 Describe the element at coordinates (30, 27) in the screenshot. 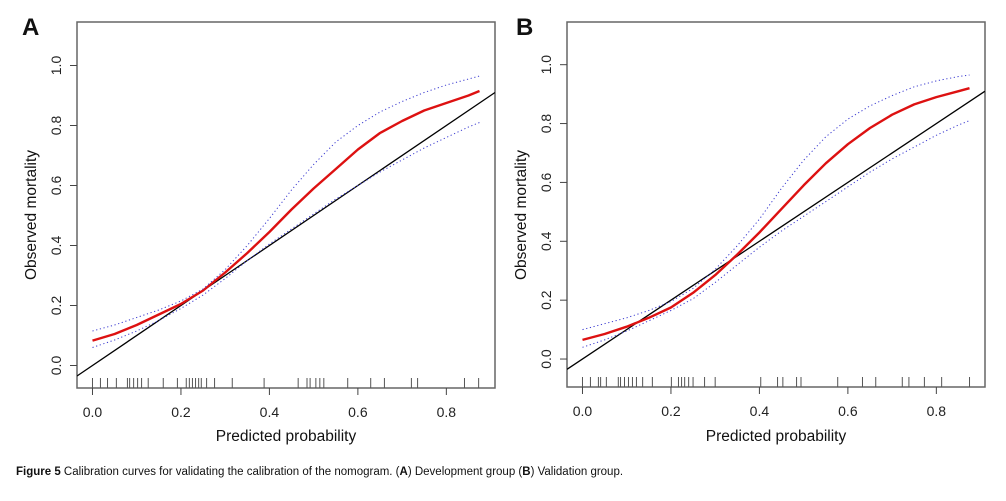

I see `panel-label-a: A` at that location.